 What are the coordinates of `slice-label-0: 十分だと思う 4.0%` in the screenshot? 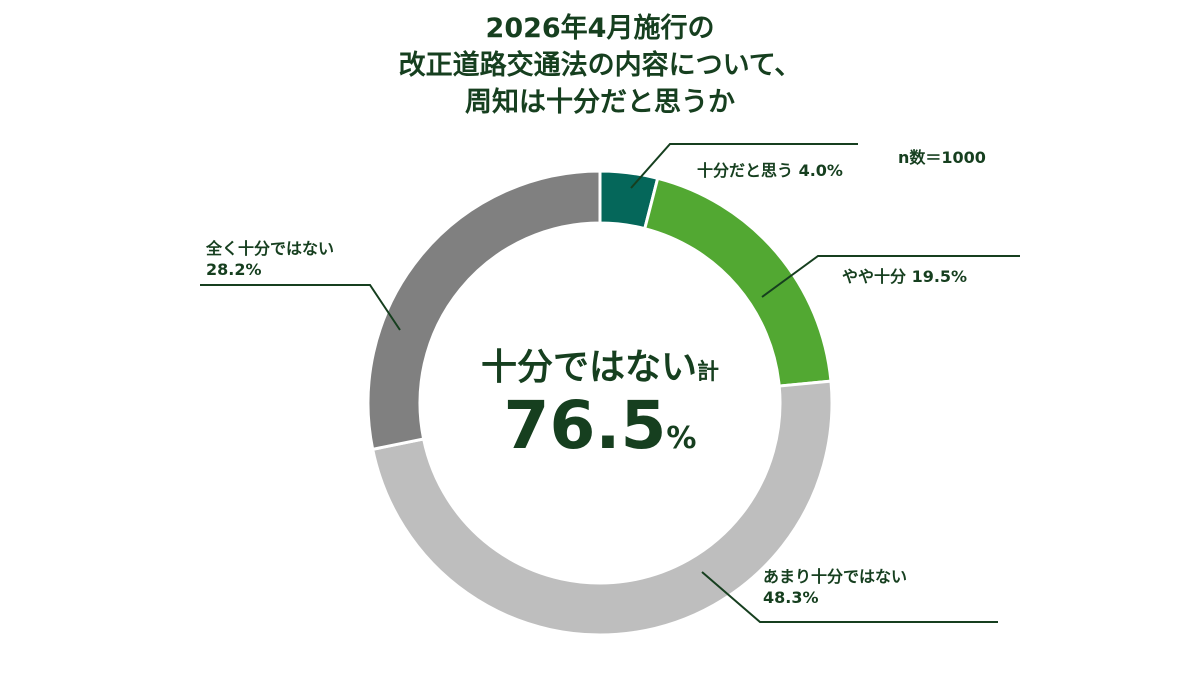 It's located at (770, 170).